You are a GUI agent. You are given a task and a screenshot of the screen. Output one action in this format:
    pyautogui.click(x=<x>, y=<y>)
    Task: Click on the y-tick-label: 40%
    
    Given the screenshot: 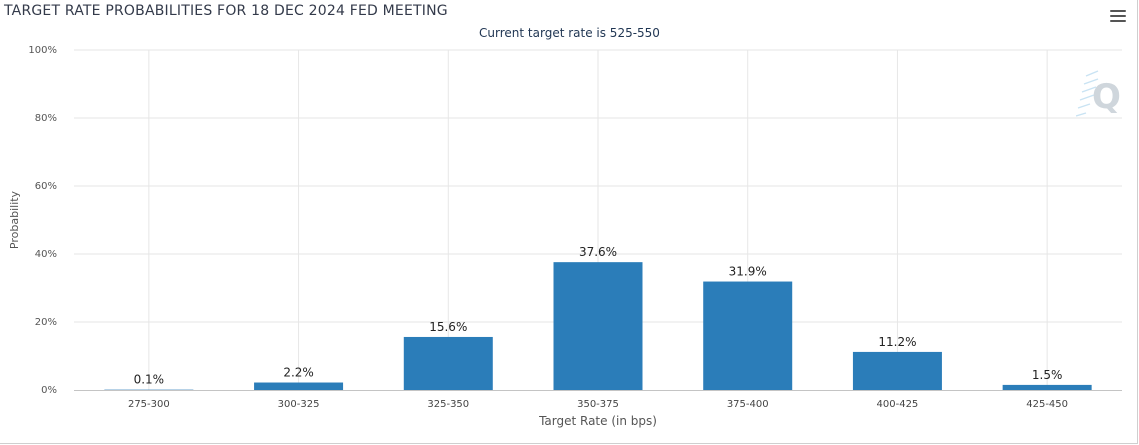 What is the action you would take?
    pyautogui.click(x=46, y=254)
    